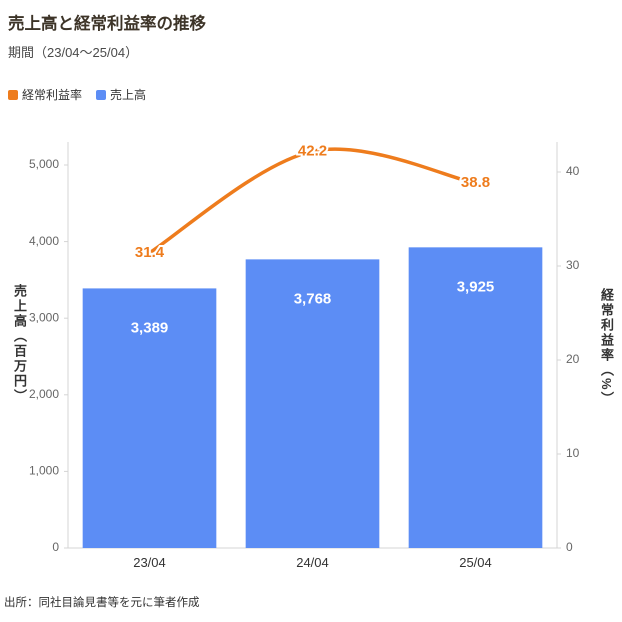 This screenshot has height=622, width=622. Describe the element at coordinates (52, 95) in the screenshot. I see `legend-label-profit-margin: 経常利益率` at that location.